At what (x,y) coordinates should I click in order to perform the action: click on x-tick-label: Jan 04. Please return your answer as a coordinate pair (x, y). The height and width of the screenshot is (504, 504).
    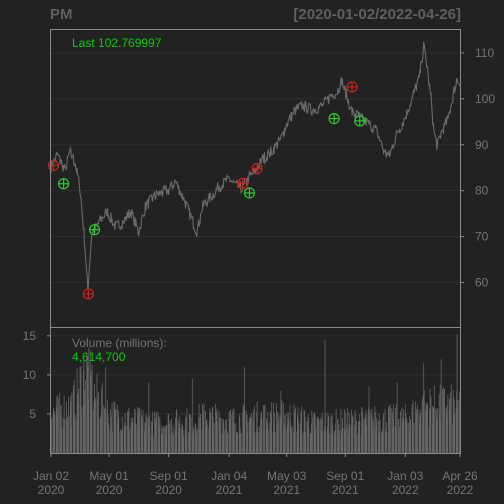
    Looking at the image, I should click on (229, 476).